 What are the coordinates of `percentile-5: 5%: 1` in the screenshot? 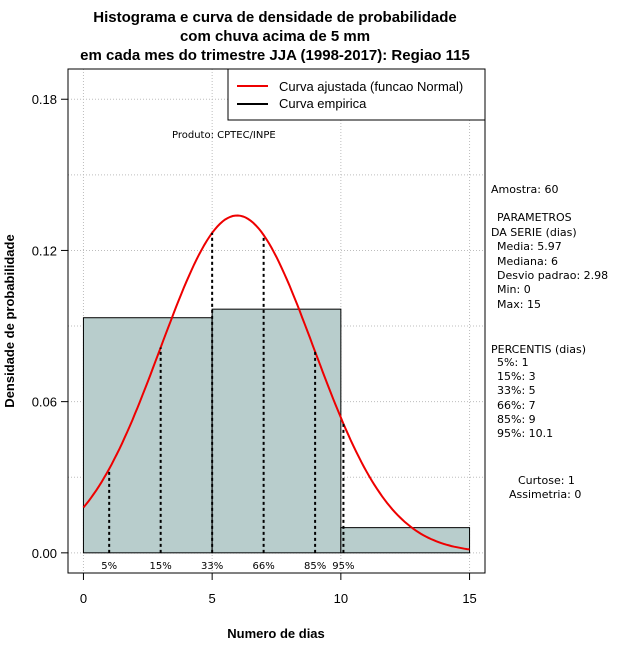 It's located at (513, 362).